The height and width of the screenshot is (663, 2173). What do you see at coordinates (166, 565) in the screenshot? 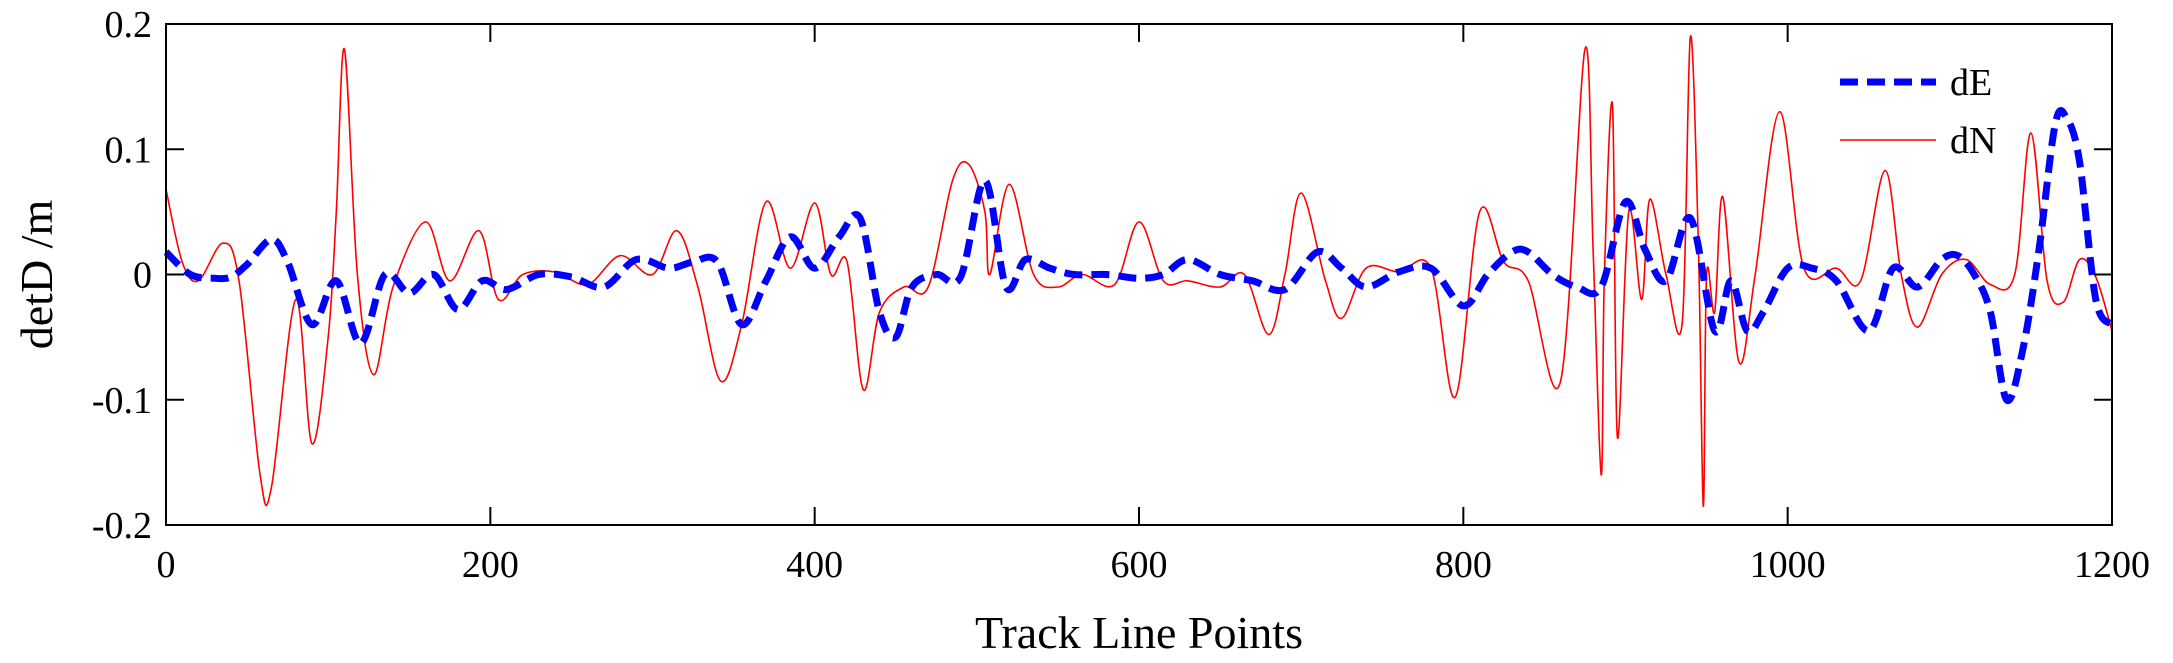
I see `x-tick-label: 0` at bounding box center [166, 565].